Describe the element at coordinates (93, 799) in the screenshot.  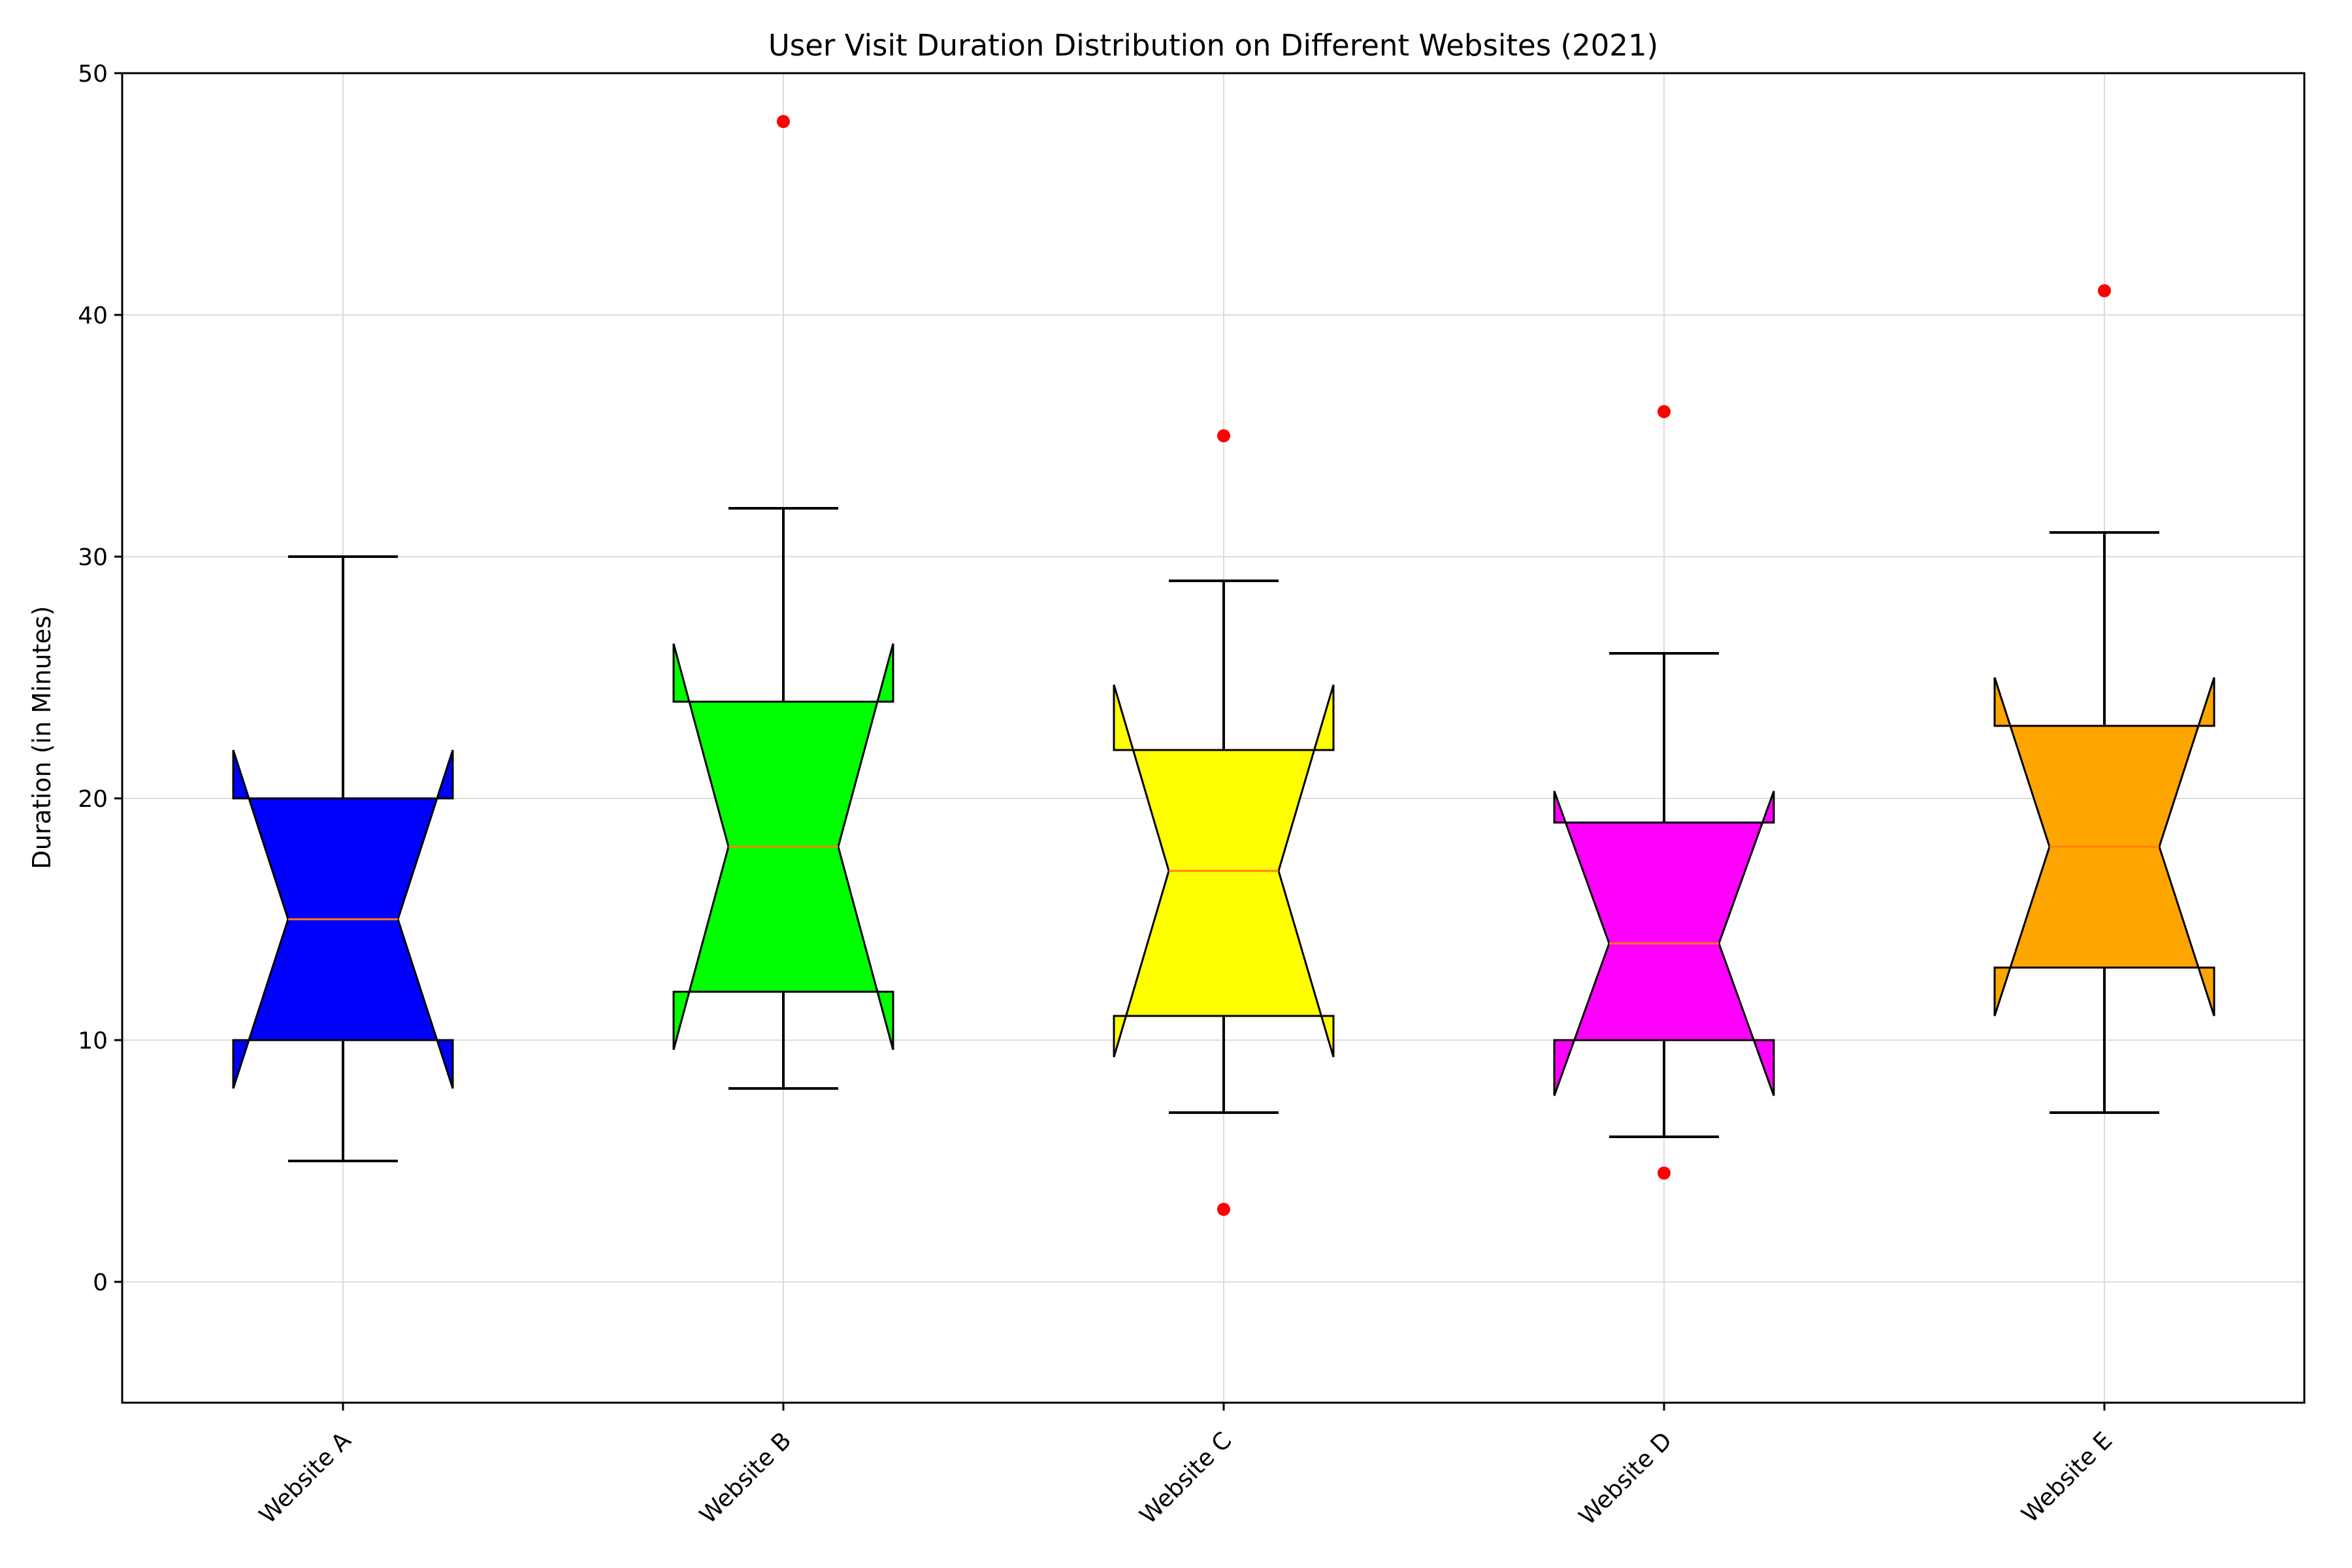
I see `y-tick-label: 20` at that location.